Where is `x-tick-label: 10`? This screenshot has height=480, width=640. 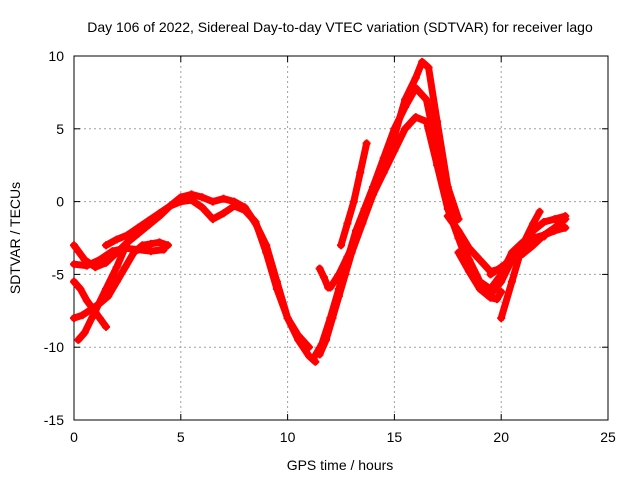 x-tick-label: 10 is located at coordinates (288, 437).